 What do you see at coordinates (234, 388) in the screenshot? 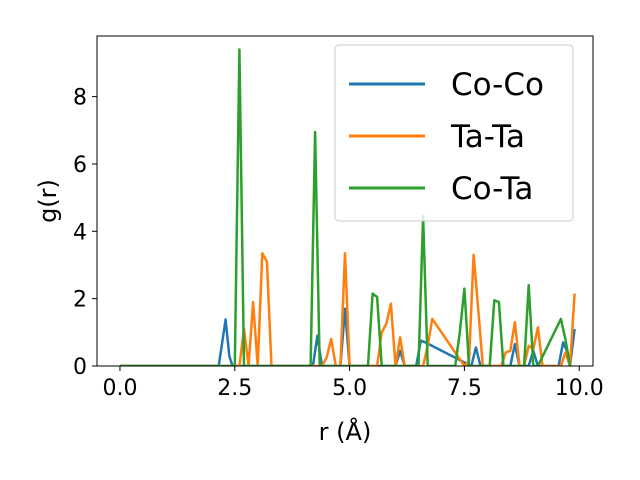
I see `x-tick-label: 2.5` at bounding box center [234, 388].